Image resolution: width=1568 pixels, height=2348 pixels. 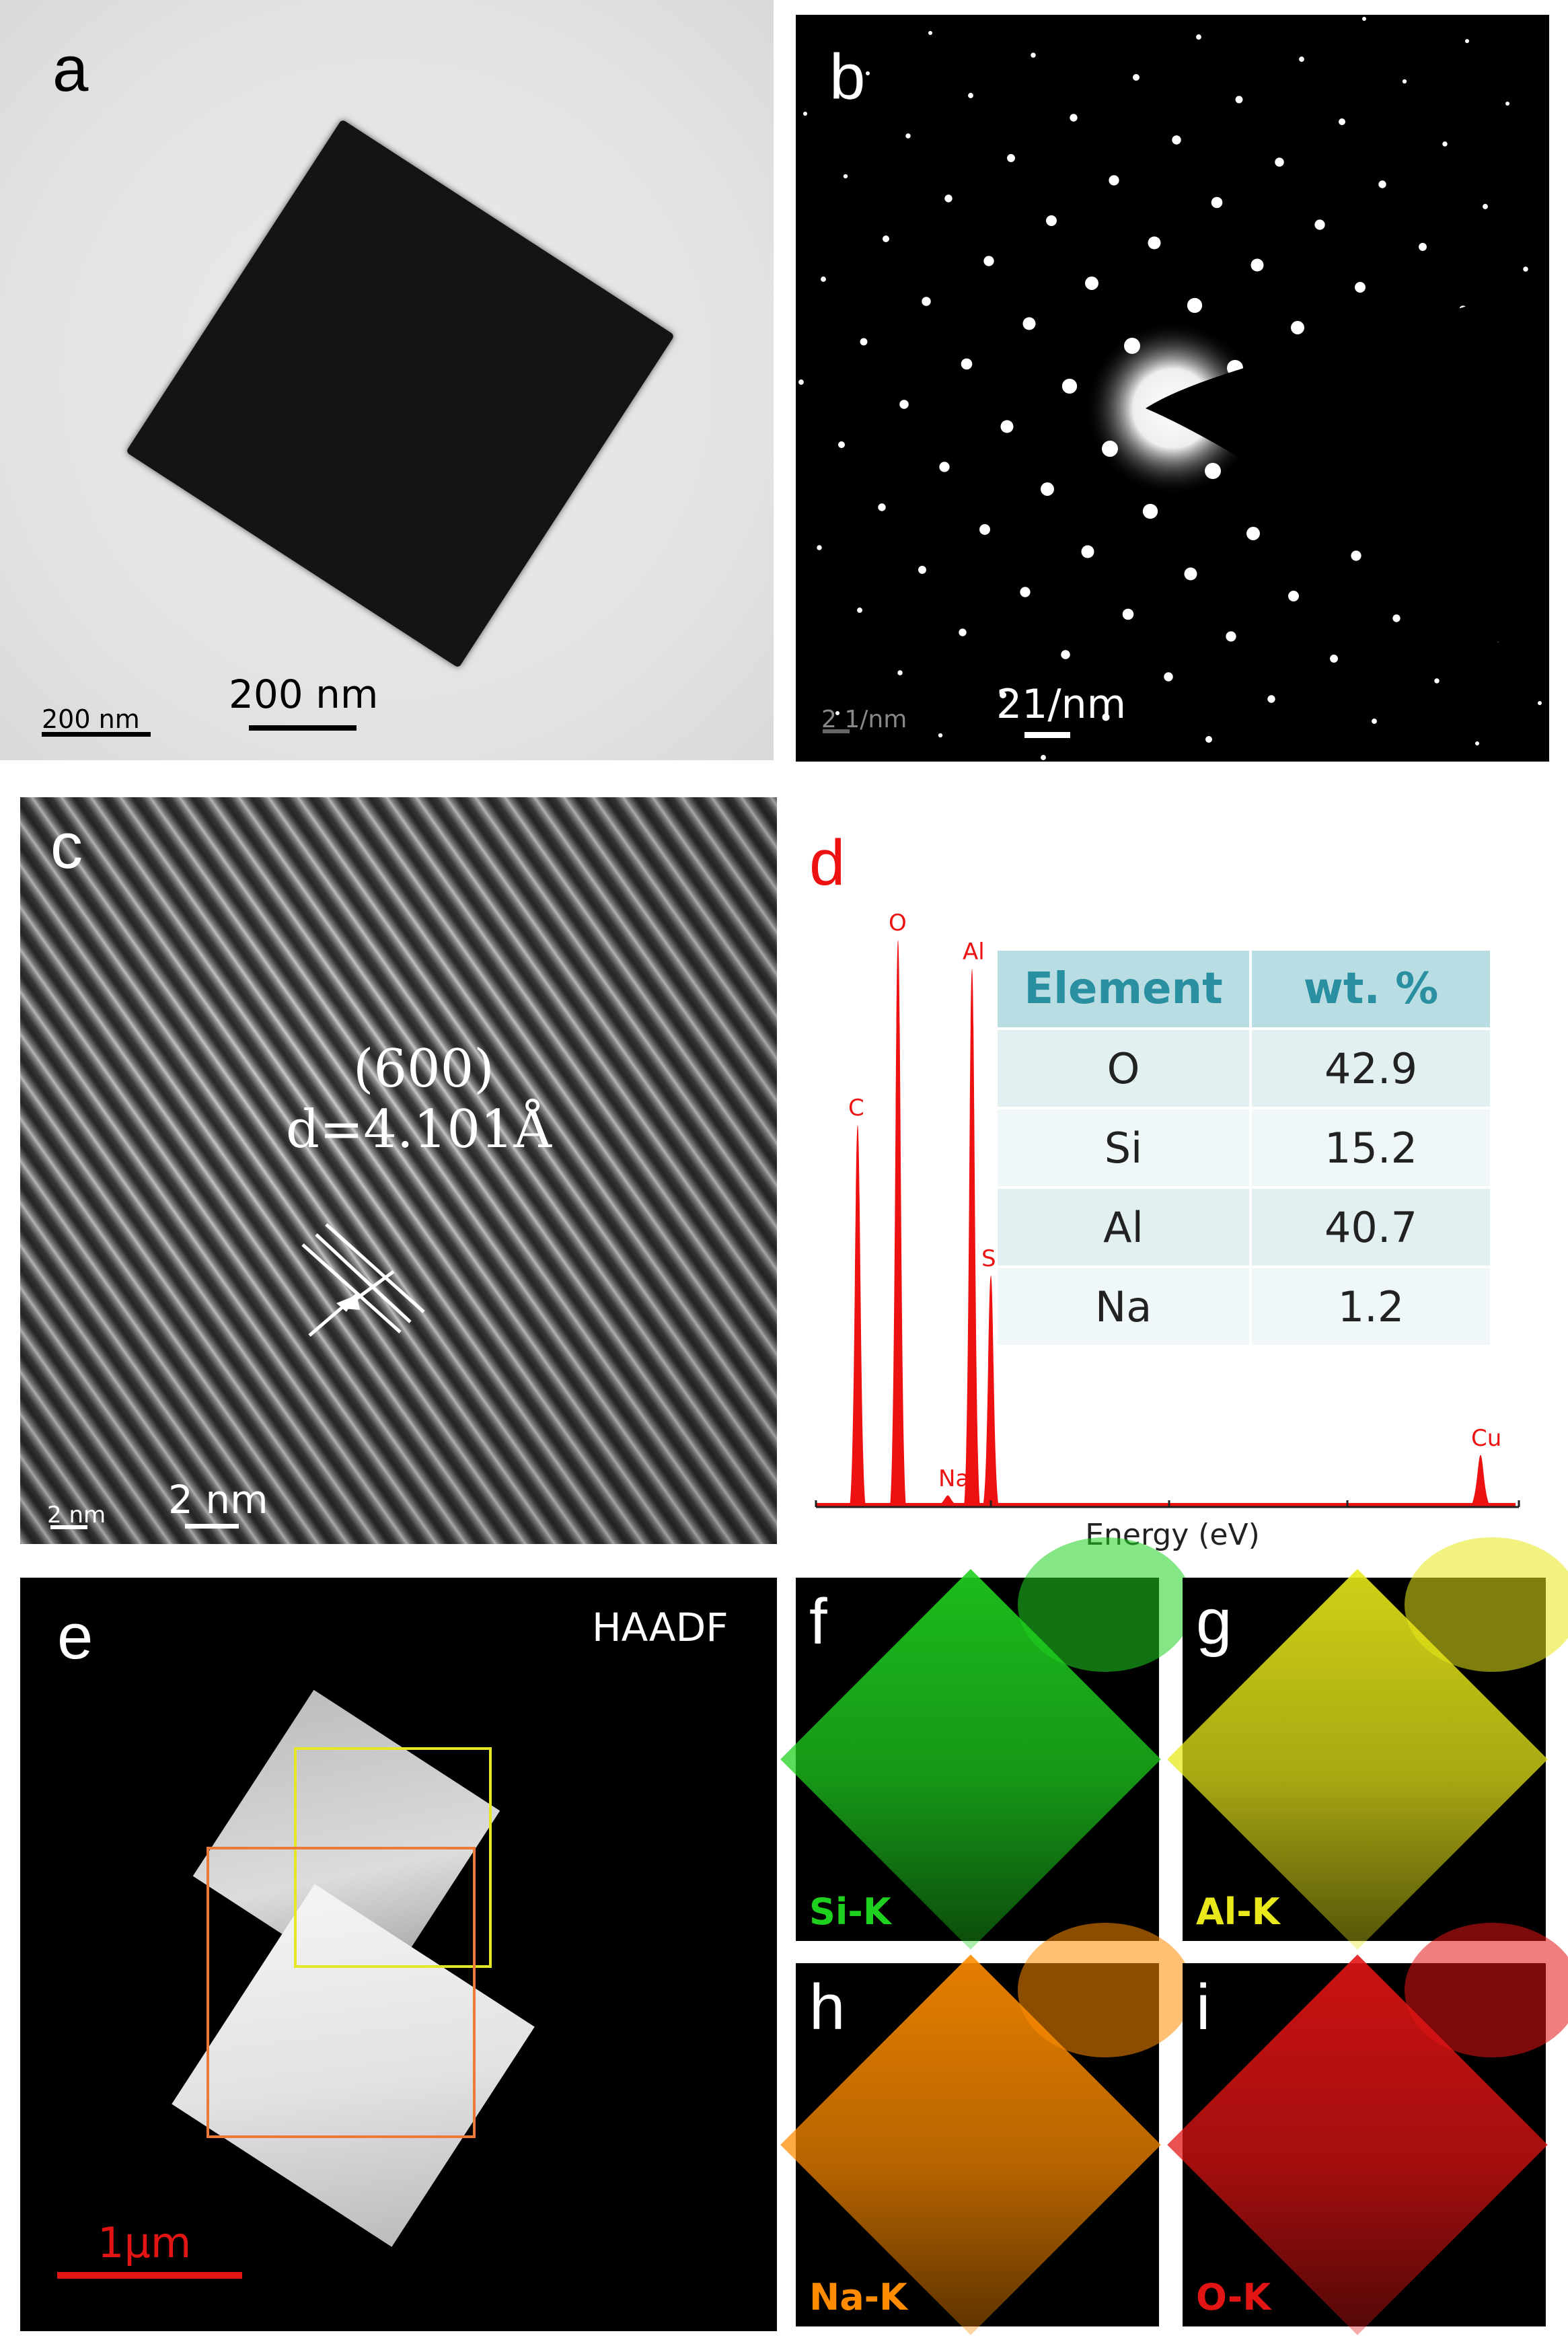 I want to click on panel-label-a: a, so click(x=70, y=69).